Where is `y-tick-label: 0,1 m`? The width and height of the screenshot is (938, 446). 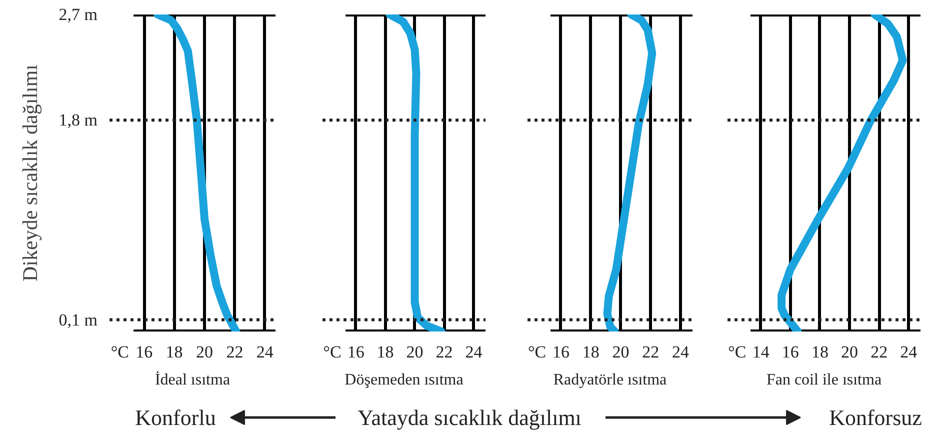 y-tick-label: 0,1 m is located at coordinates (78, 320).